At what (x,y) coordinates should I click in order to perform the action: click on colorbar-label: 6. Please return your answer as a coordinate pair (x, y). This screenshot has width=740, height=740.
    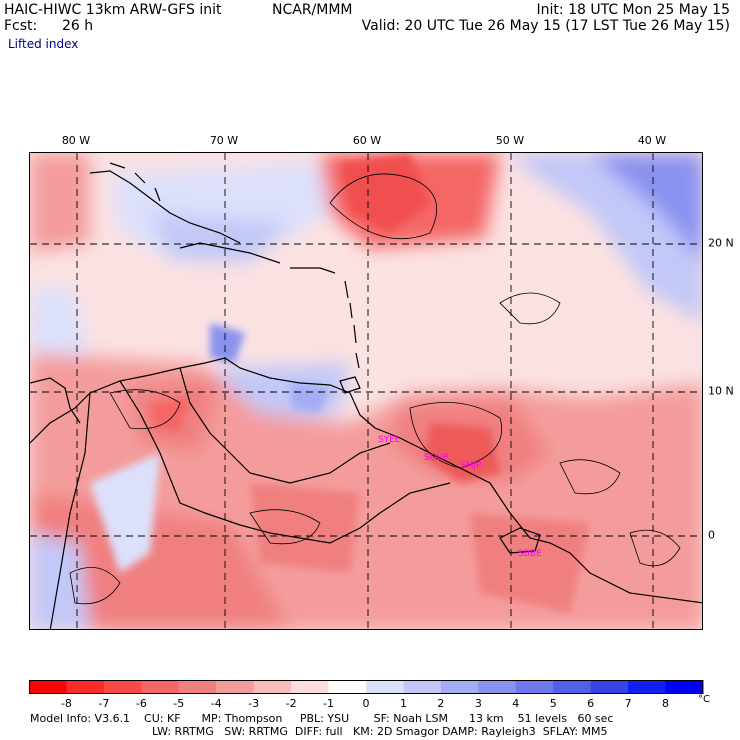
    Looking at the image, I should click on (591, 703).